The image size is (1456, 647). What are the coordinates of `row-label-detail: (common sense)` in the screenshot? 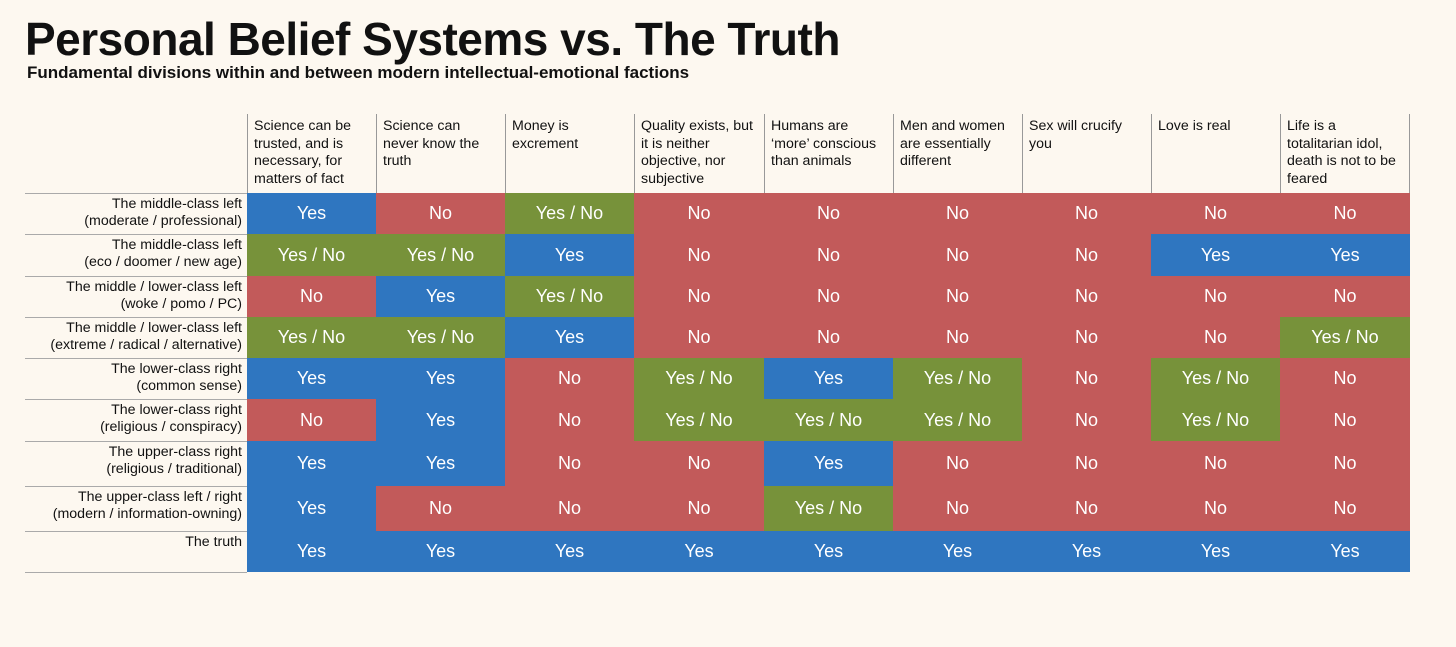 It's located at (189, 386).